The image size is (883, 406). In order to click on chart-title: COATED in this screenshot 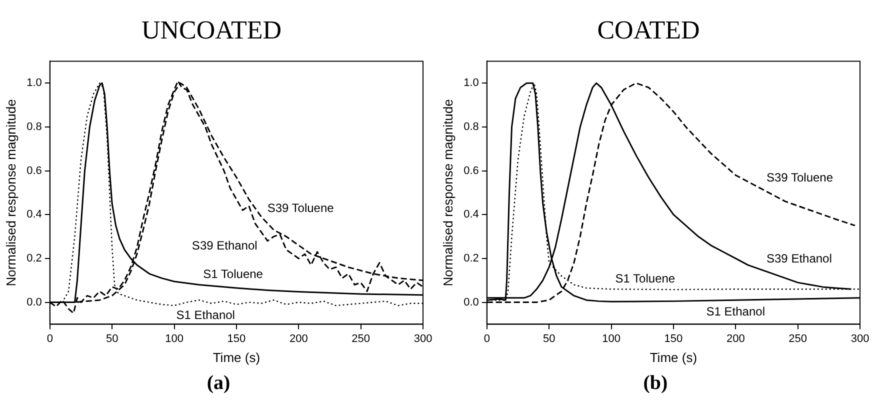, I will do `click(648, 29)`.